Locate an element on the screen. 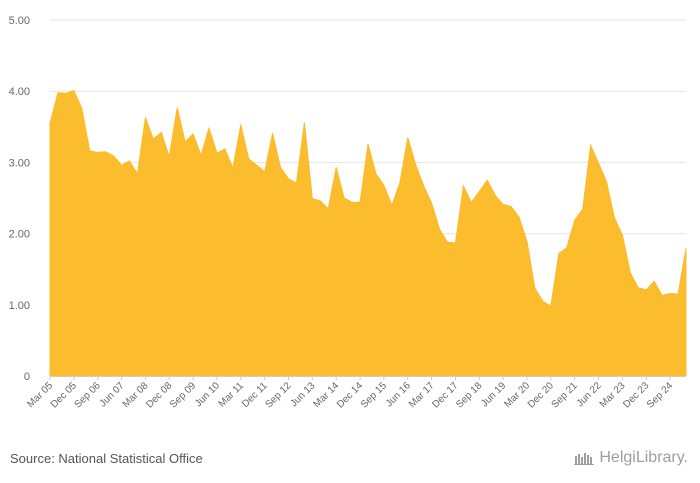 This screenshot has width=700, height=483. x-tick-label: Sep 09 is located at coordinates (183, 395).